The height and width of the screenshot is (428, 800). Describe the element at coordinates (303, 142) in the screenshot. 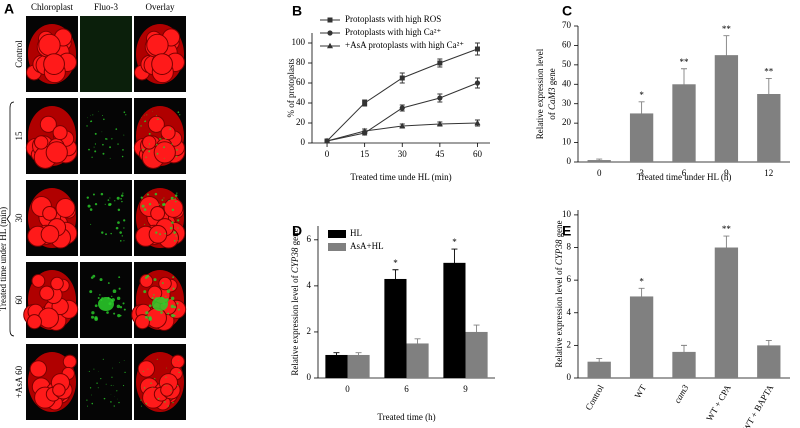

I see `y-tick-label: 0` at that location.